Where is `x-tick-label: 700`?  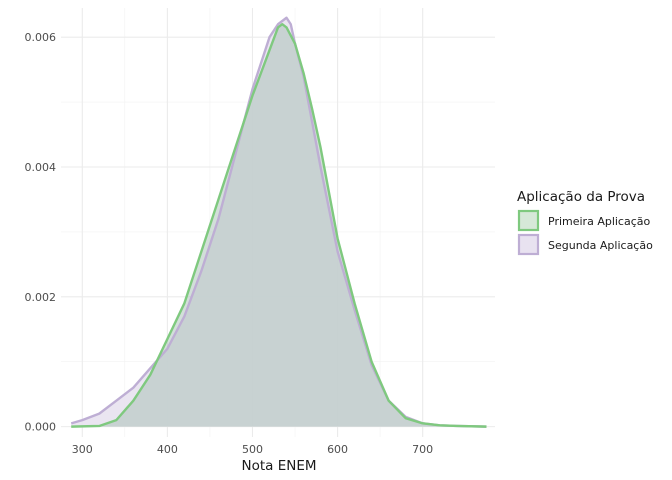 x-tick-label: 700 is located at coordinates (422, 449).